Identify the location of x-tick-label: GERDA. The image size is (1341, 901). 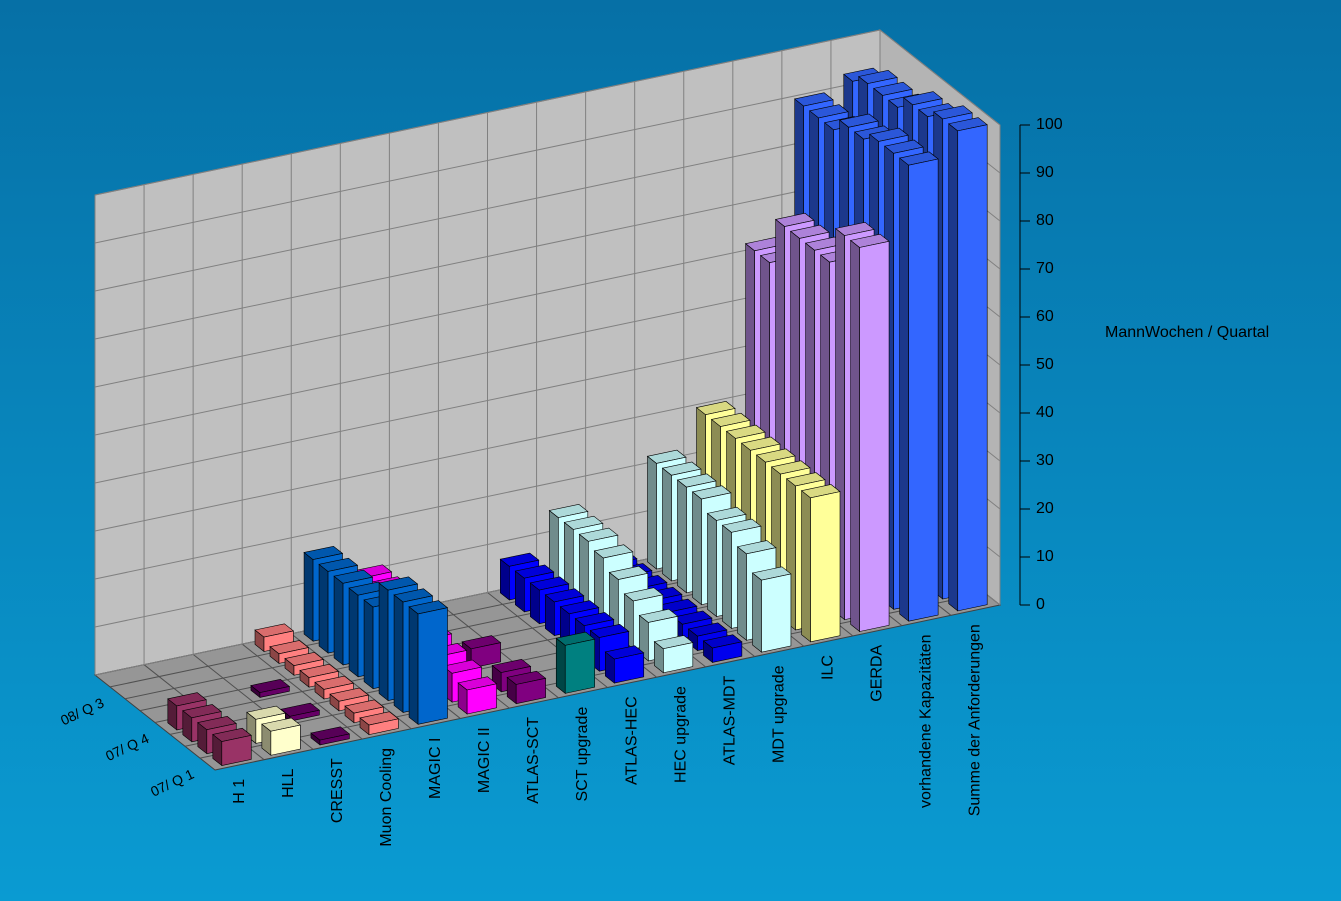
(877, 672).